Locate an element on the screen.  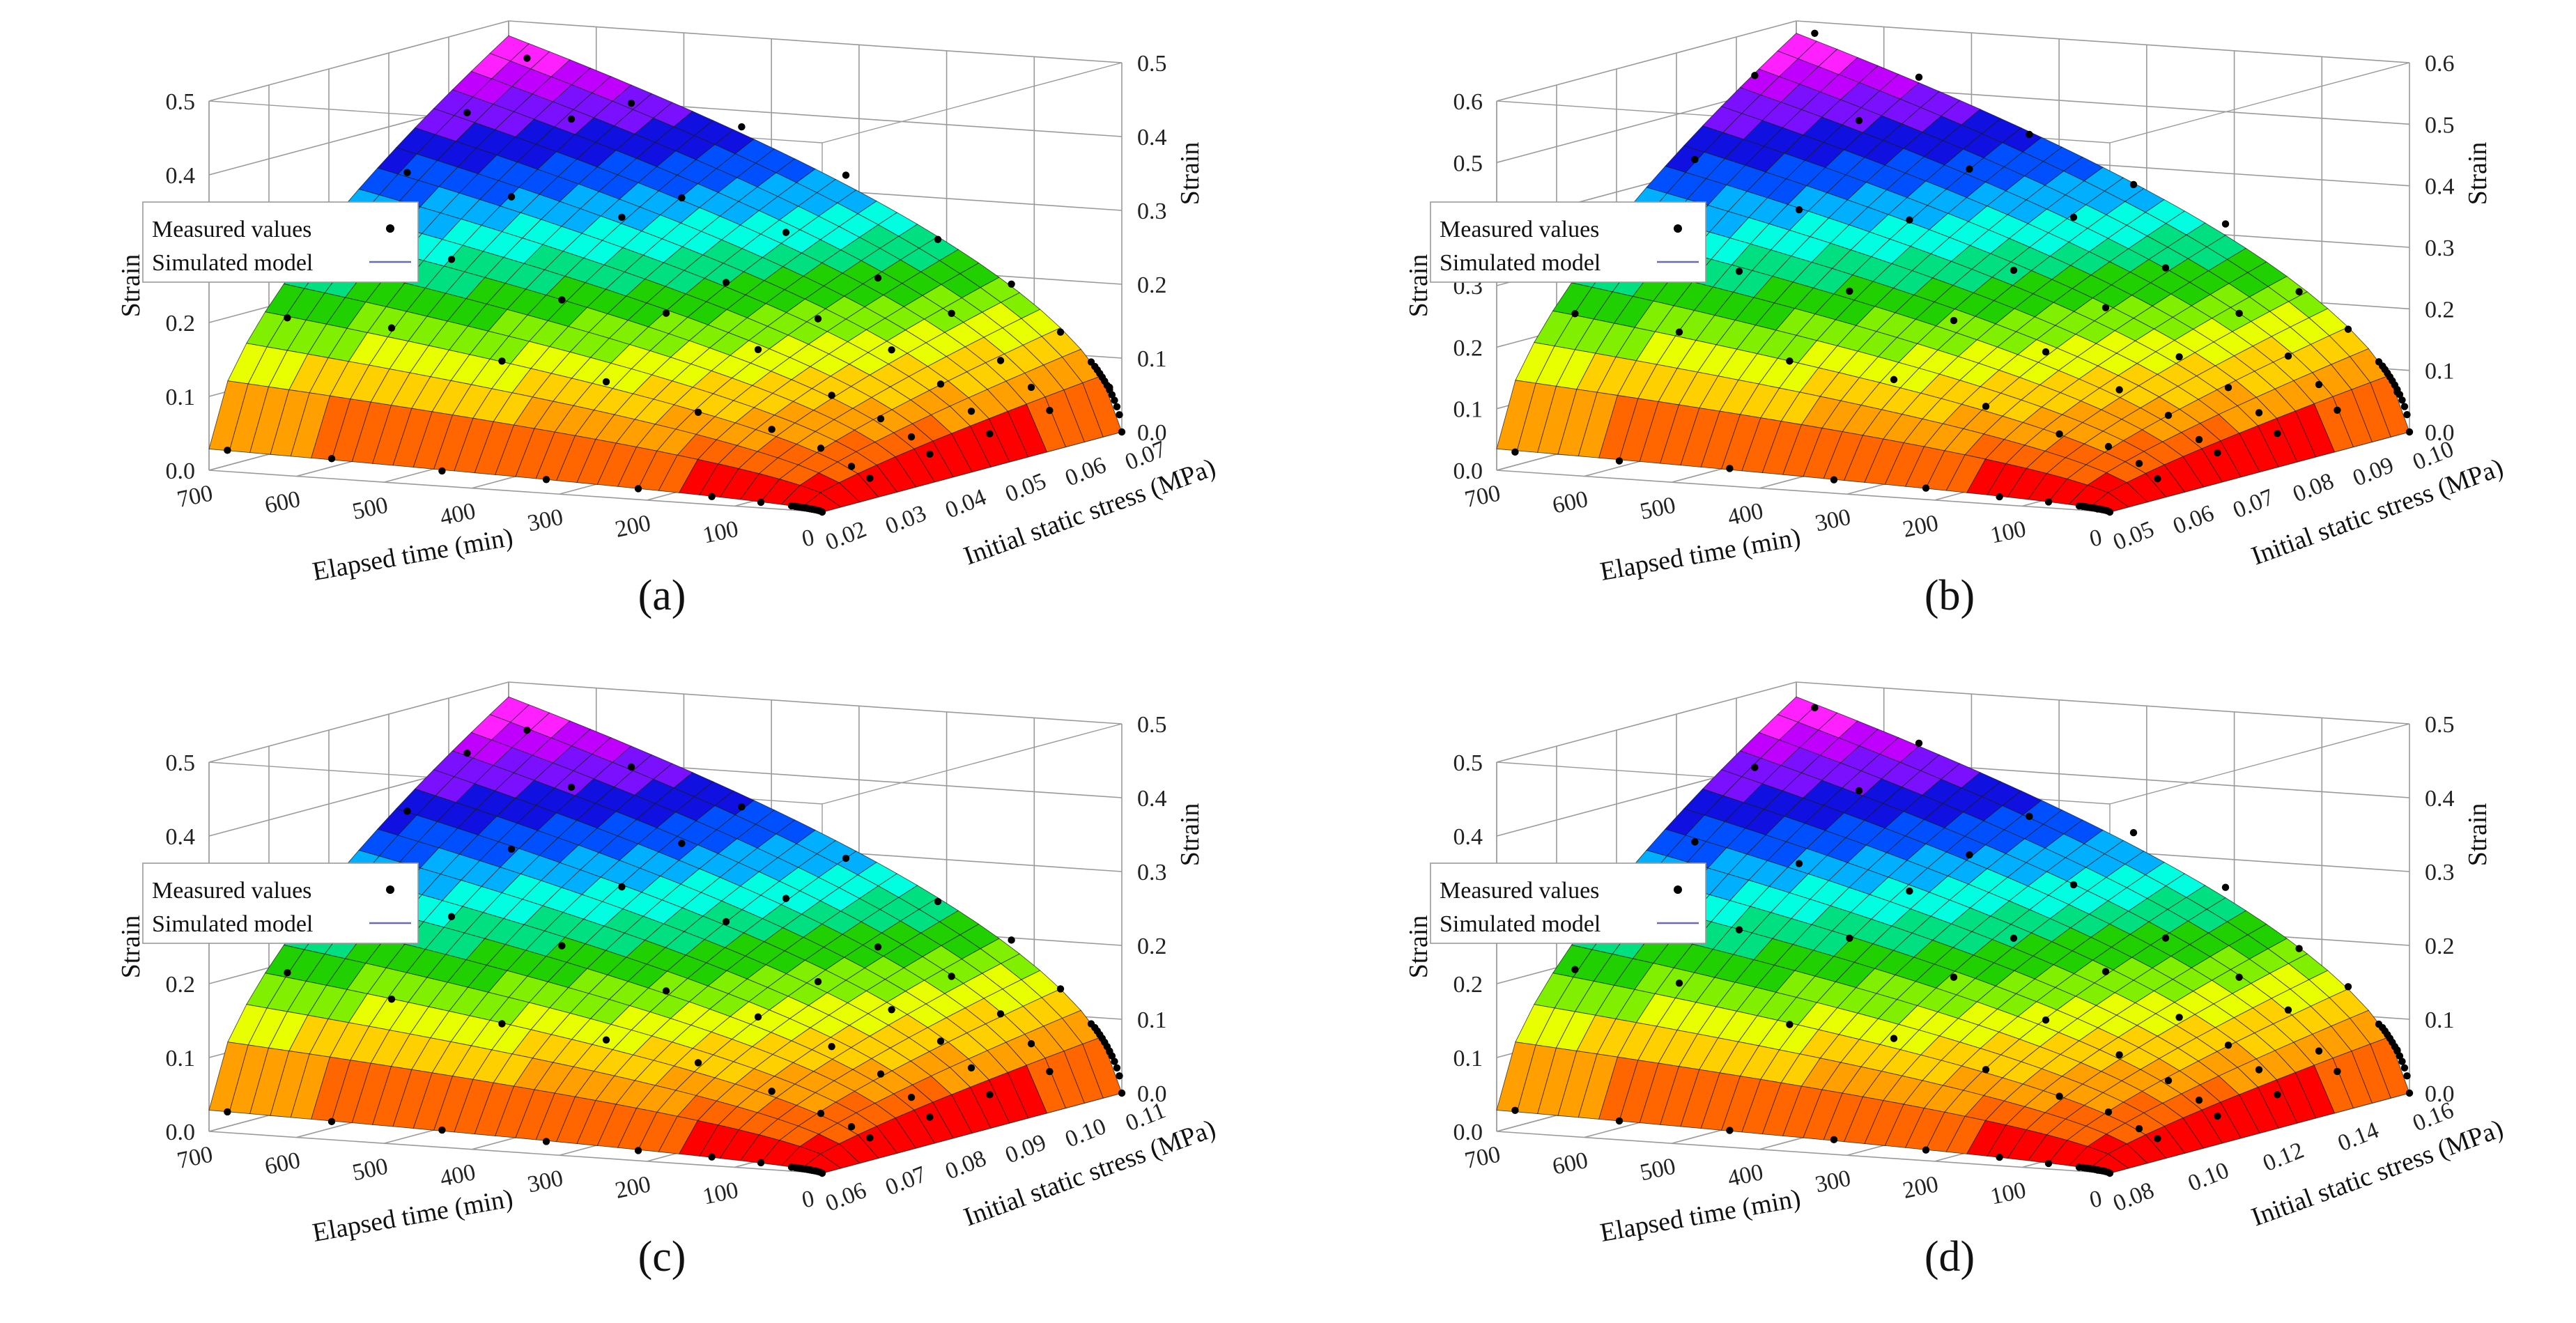
legend-box is located at coordinates (1568, 903).